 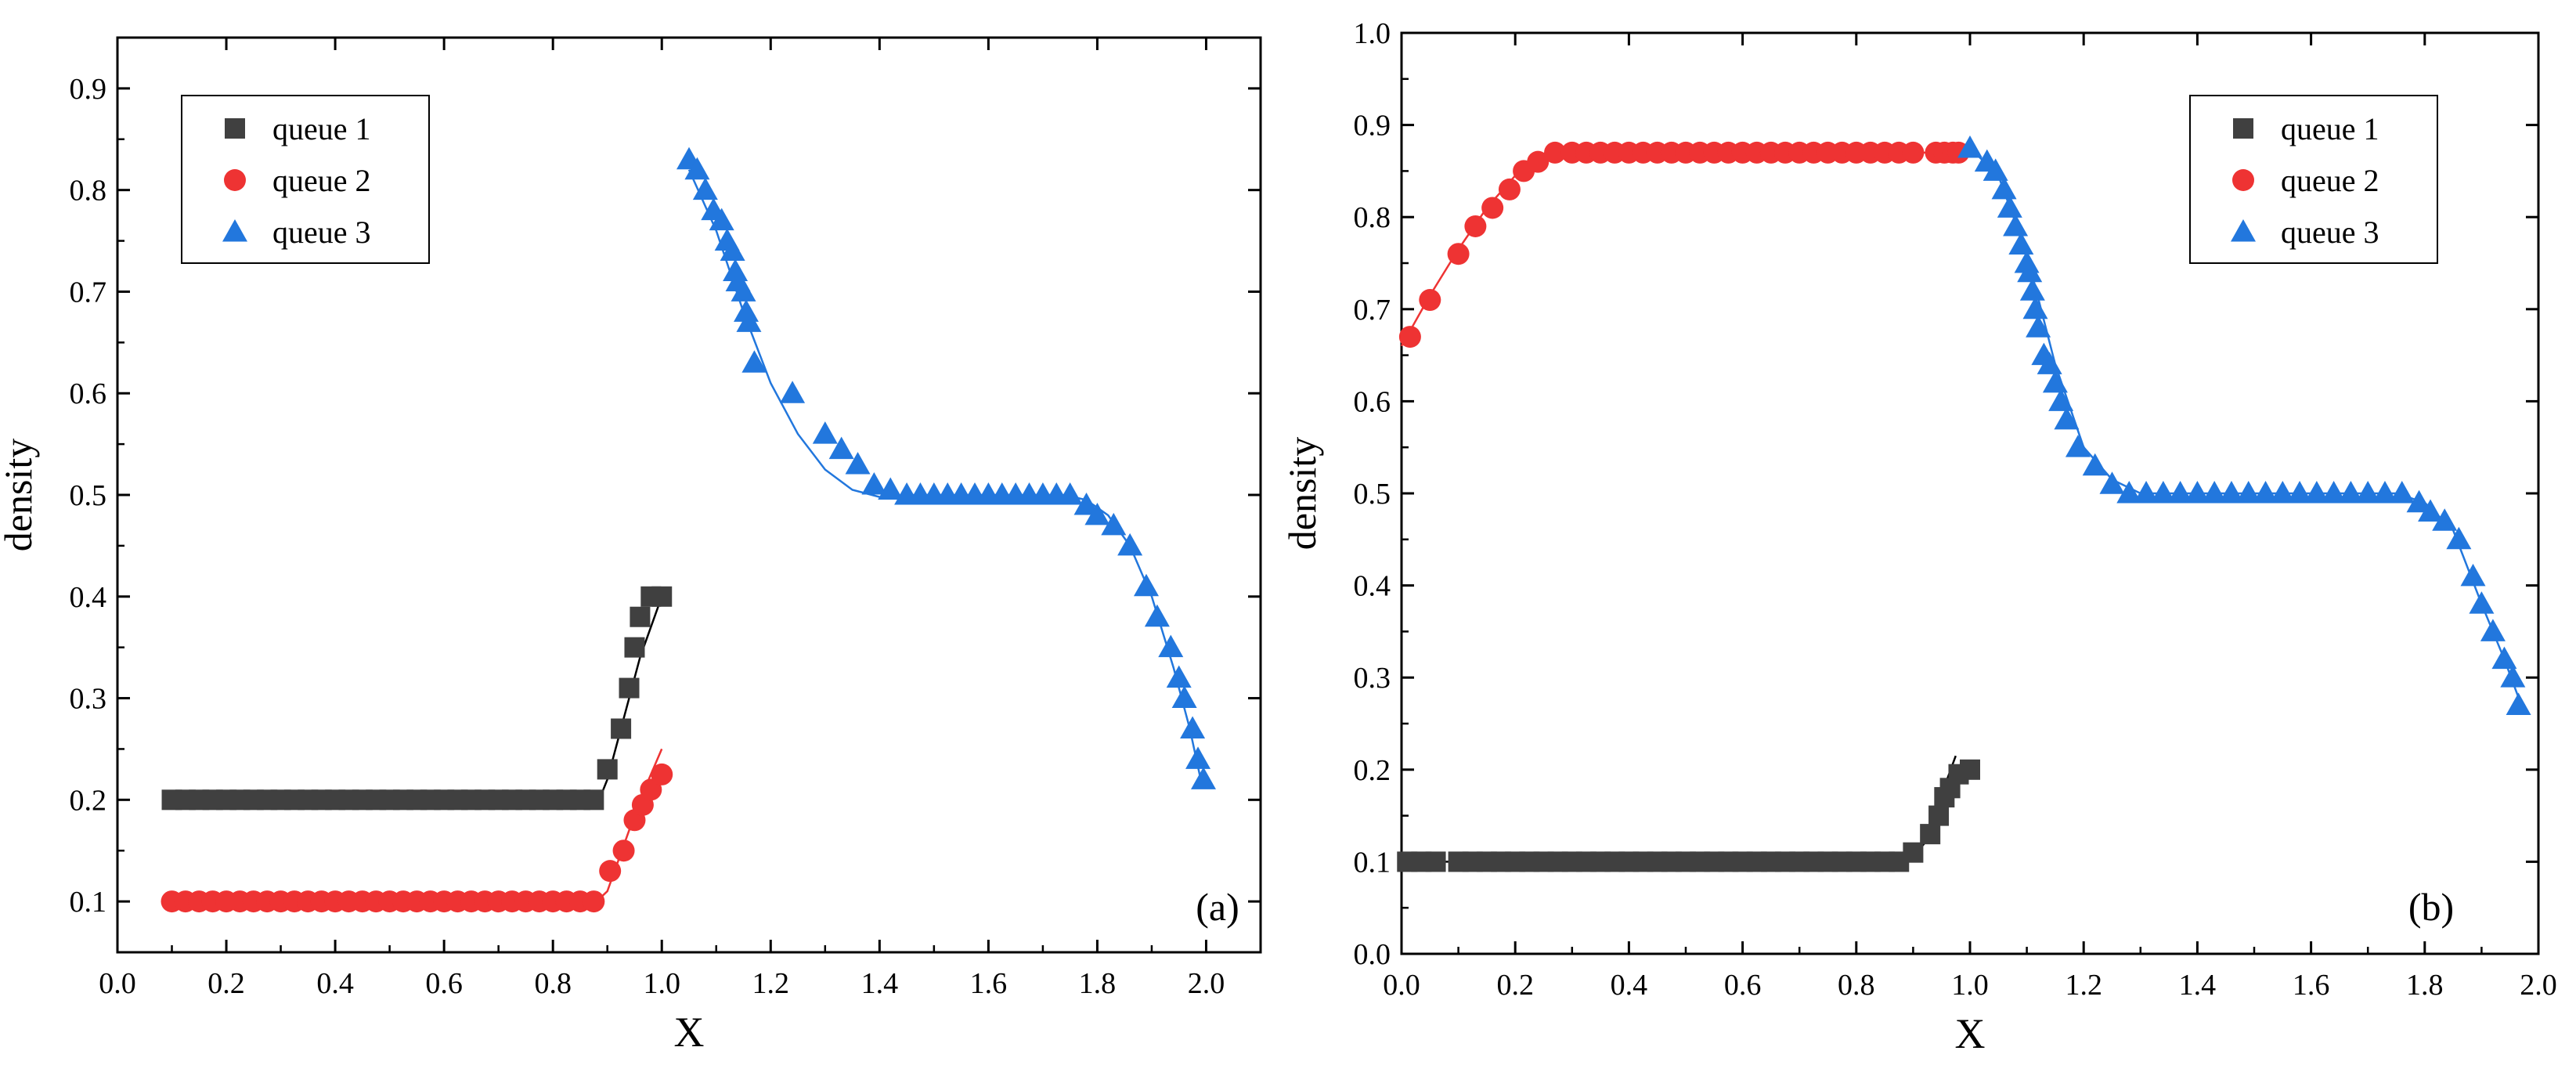 I want to click on series-3-points, so click(x=2244, y=425).